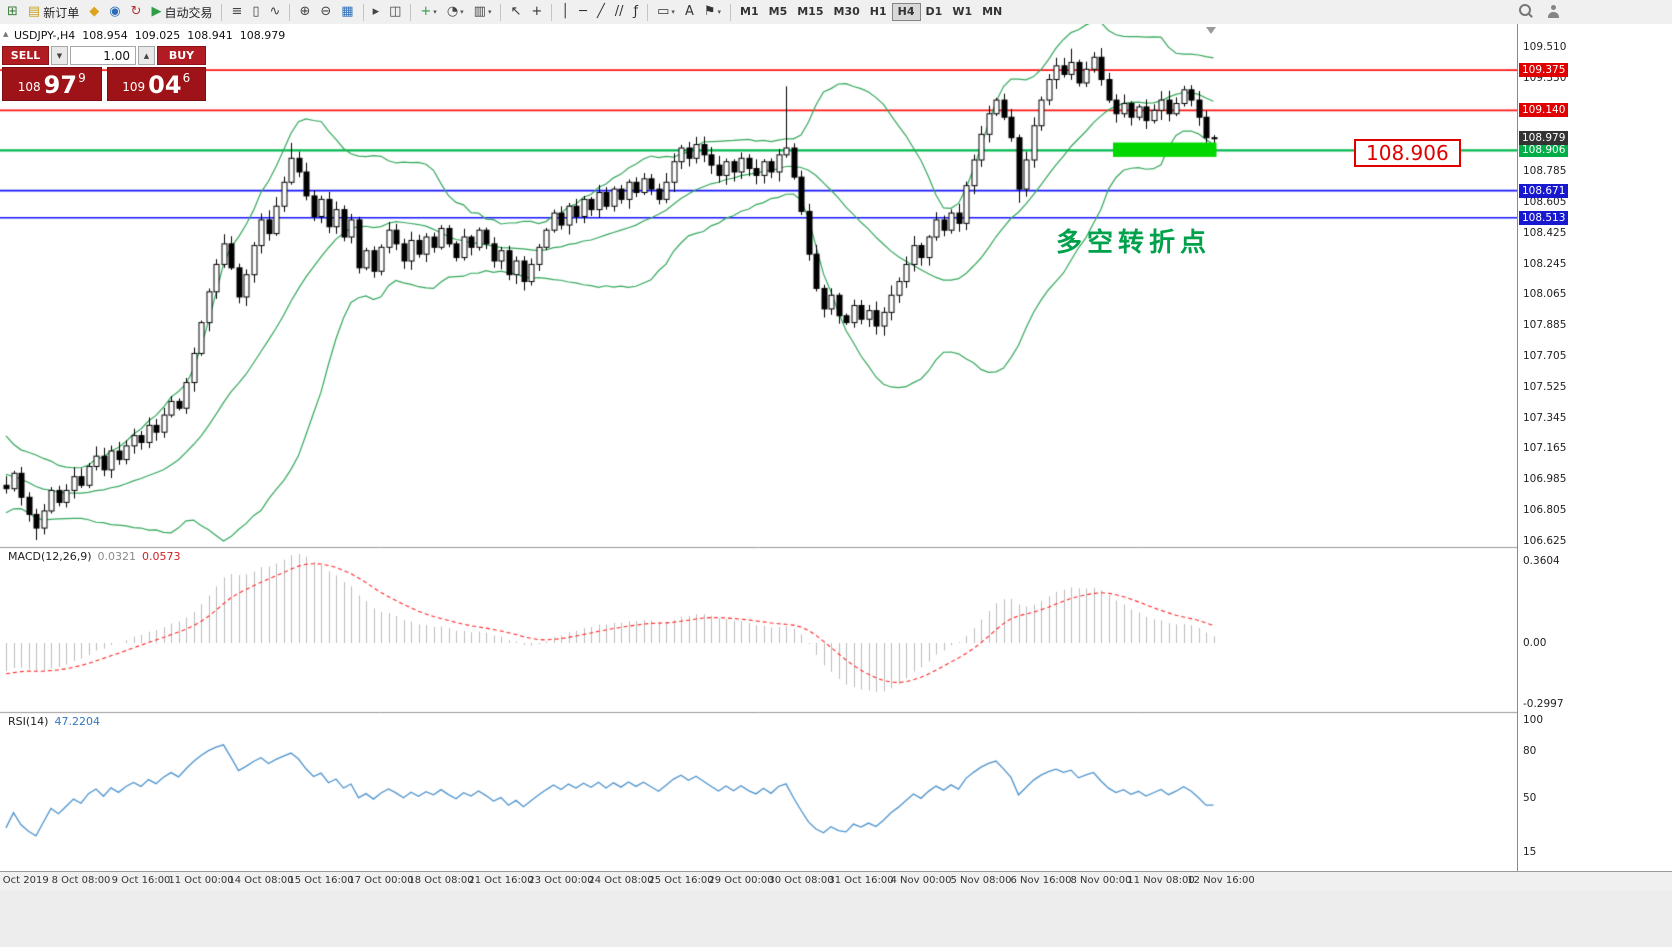 The width and height of the screenshot is (1672, 947). Describe the element at coordinates (52, 84) in the screenshot. I see `sell-price-panel: 108 97 9` at that location.